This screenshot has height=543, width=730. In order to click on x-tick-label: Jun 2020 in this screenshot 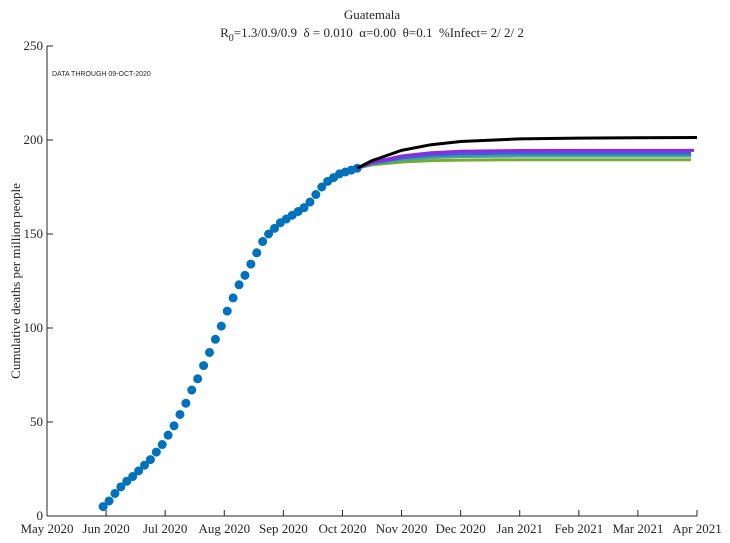, I will do `click(105, 528)`.